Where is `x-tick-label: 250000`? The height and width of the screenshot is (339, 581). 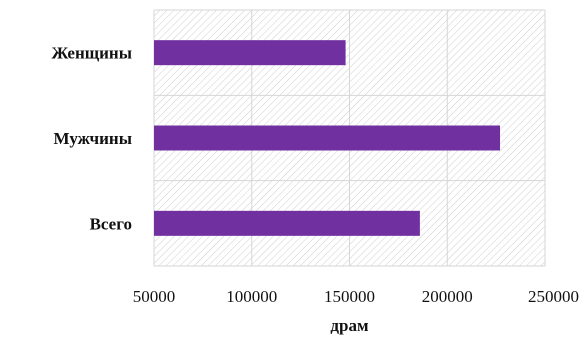 x-tick-label: 250000 is located at coordinates (553, 296).